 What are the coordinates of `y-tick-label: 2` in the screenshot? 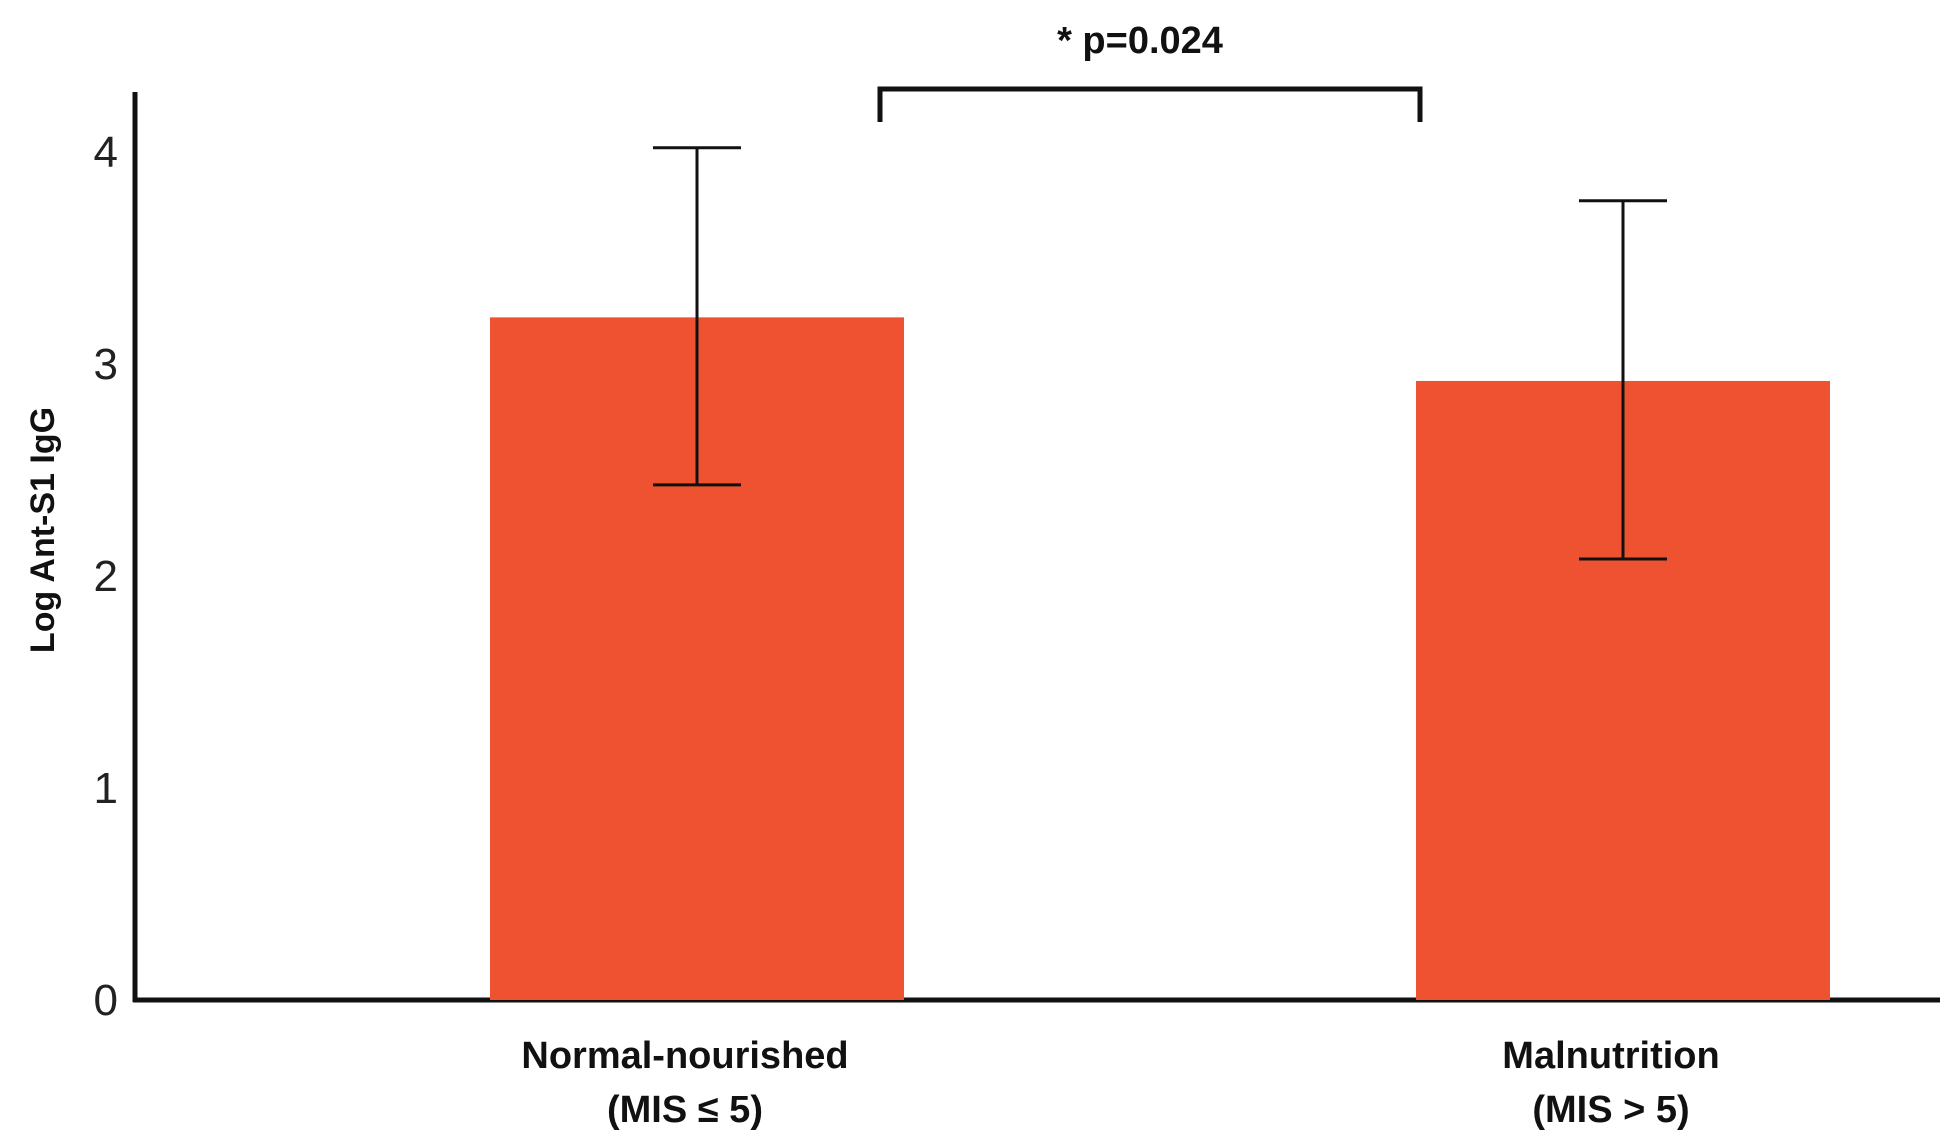 It's located at (106, 576).